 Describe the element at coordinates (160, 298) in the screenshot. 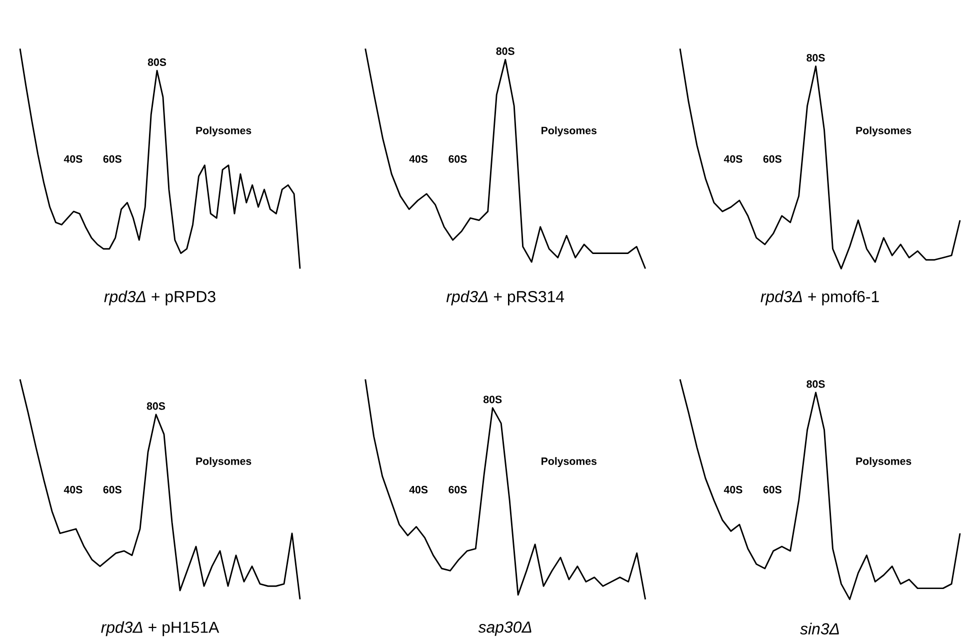

I see `text: rpd3Δ + pRPD3` at that location.